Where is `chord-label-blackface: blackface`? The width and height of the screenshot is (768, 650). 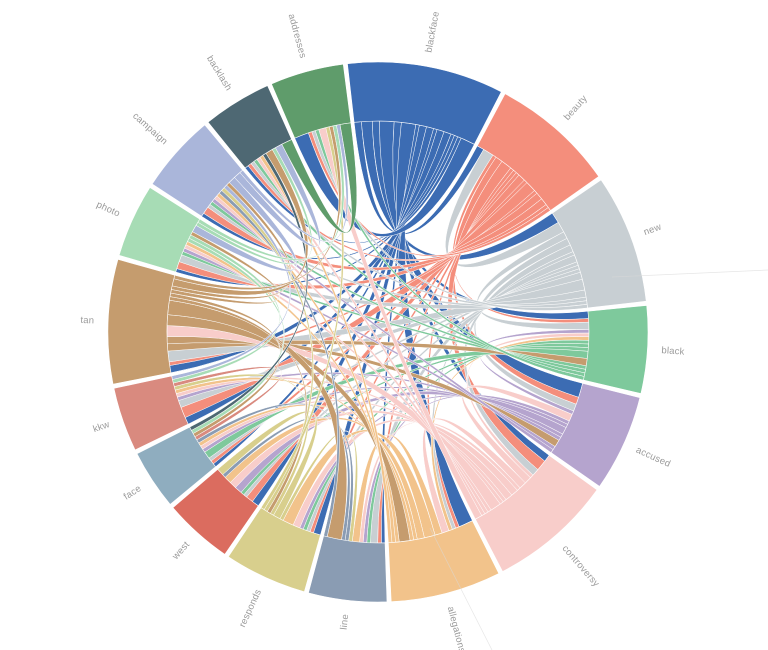 chord-label-blackface: blackface is located at coordinates (433, 31).